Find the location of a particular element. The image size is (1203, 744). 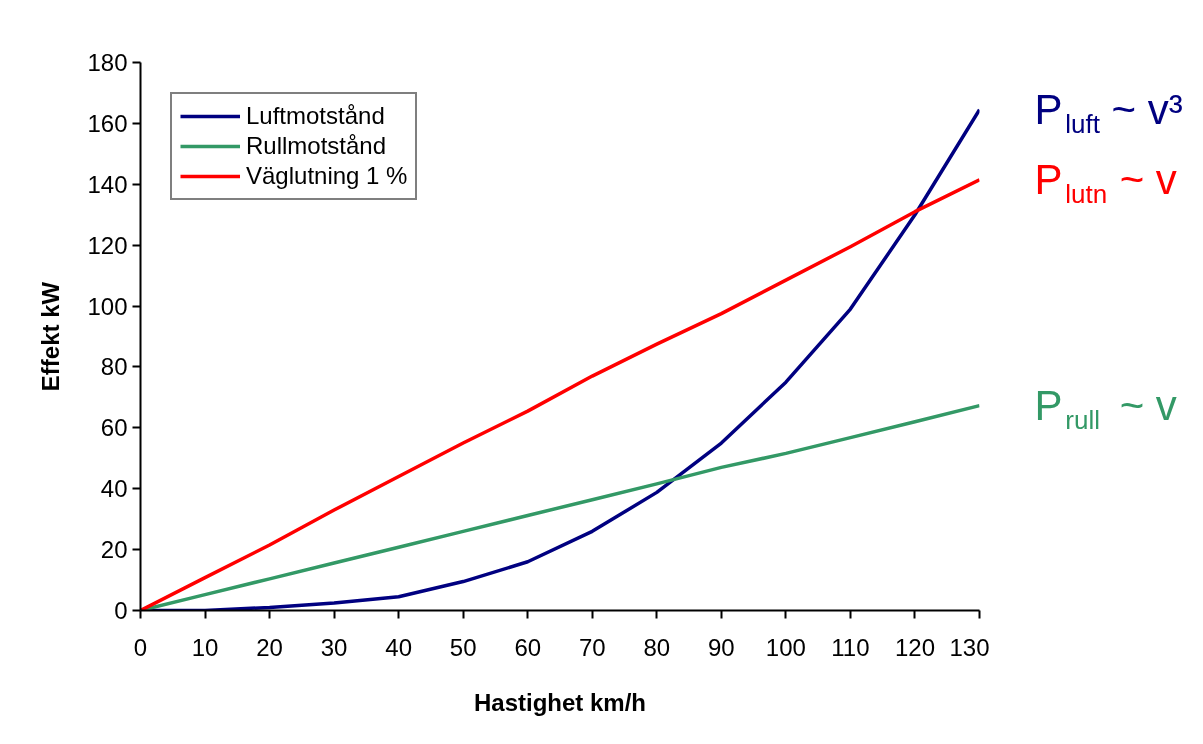

y-tick-label: 100 is located at coordinates (107, 306).